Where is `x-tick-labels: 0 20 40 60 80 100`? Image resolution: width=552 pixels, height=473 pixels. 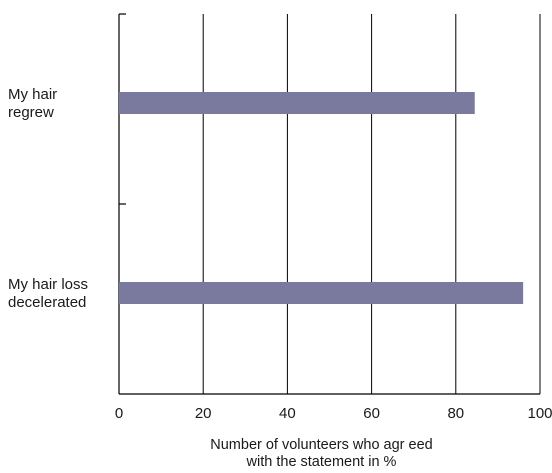 x-tick-labels: 0 20 40 60 80 100 is located at coordinates (333, 413).